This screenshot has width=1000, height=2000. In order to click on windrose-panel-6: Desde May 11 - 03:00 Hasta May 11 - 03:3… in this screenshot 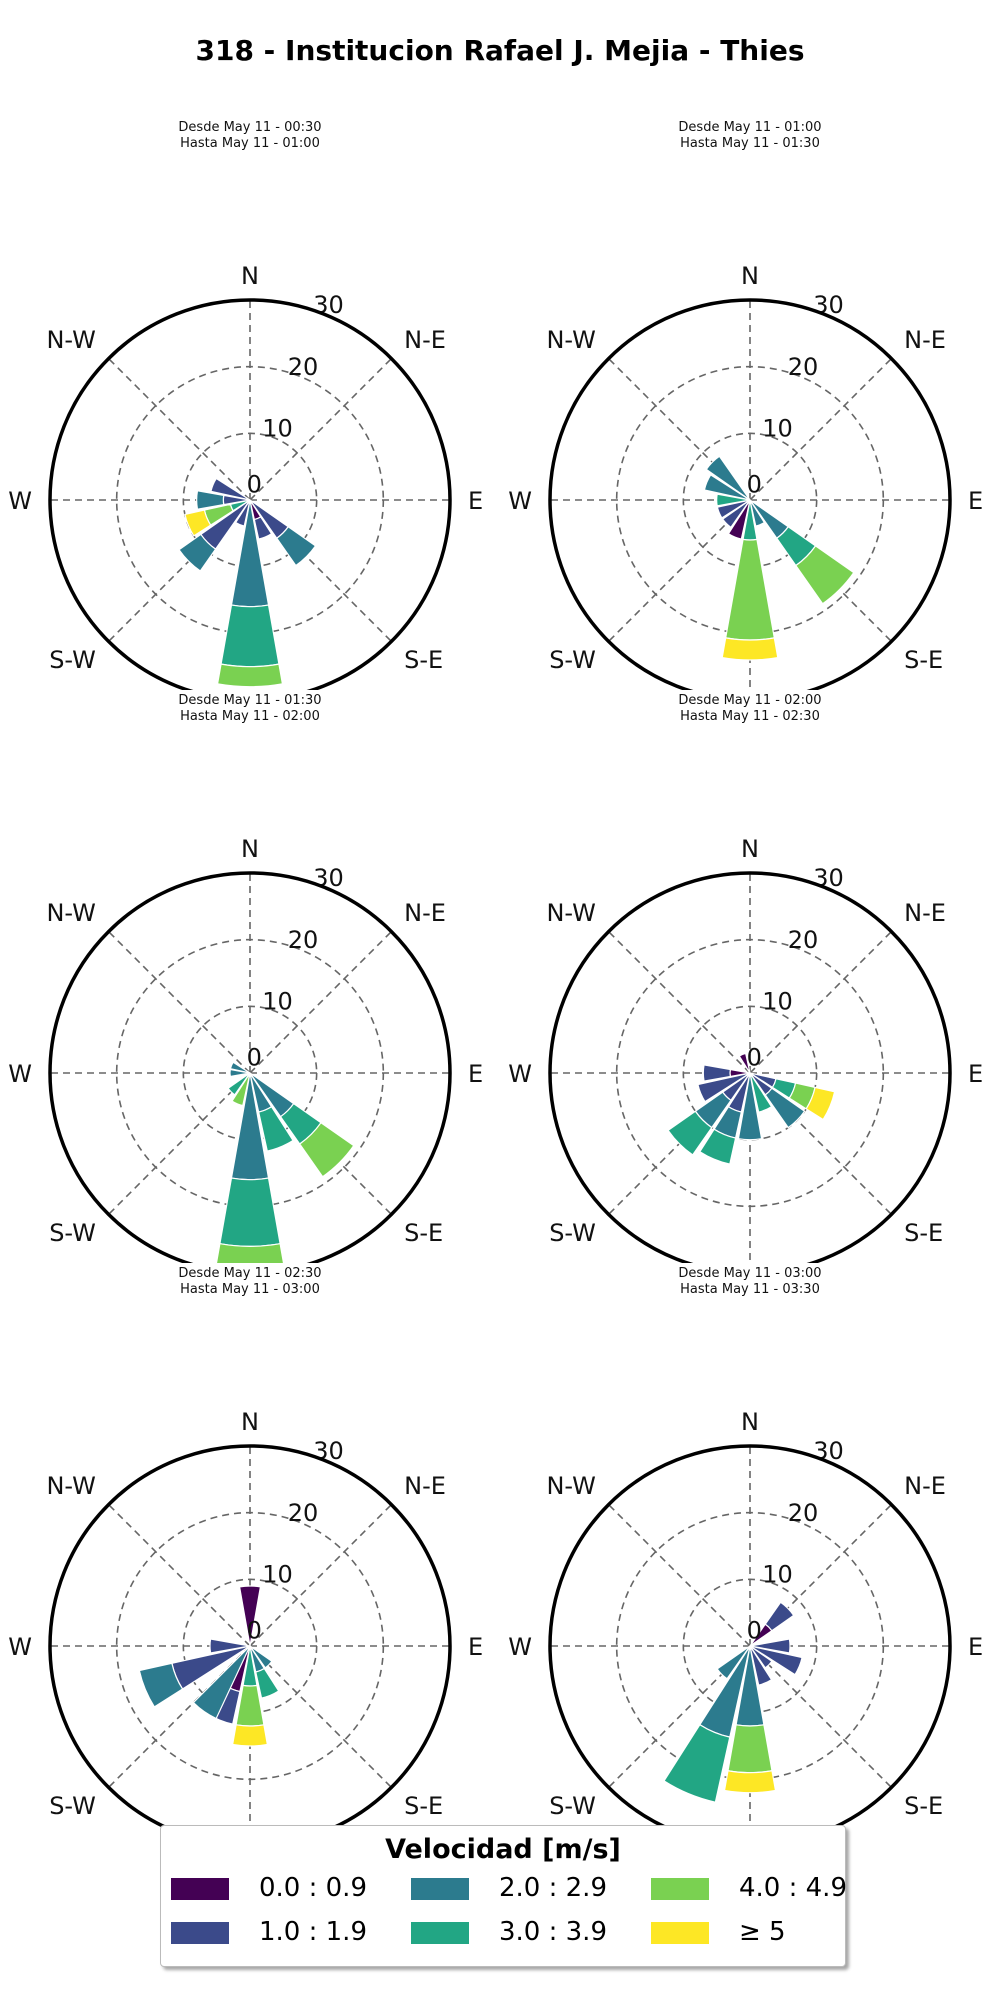, I will do `click(750, 1551)`.